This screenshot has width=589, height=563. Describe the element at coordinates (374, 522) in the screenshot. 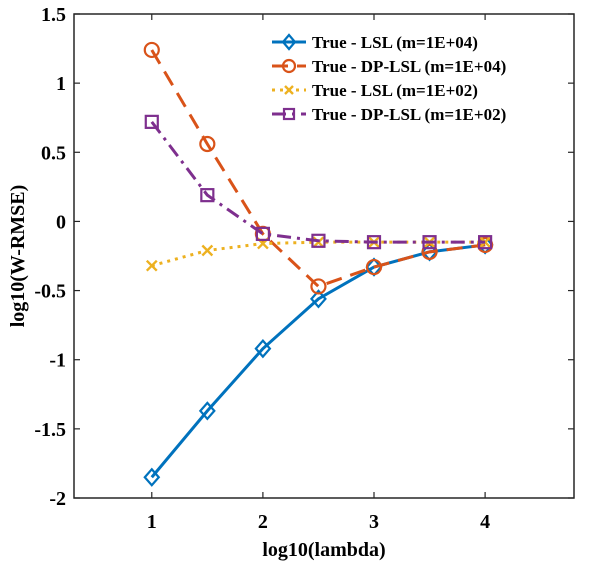

I see `x-tick-label: 3` at that location.